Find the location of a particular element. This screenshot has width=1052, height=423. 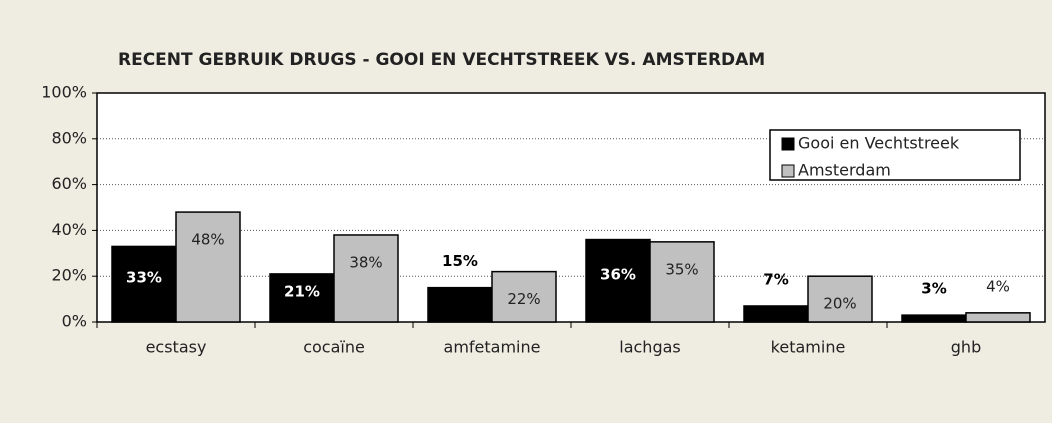

y-tick-label: 20% is located at coordinates (69, 275).